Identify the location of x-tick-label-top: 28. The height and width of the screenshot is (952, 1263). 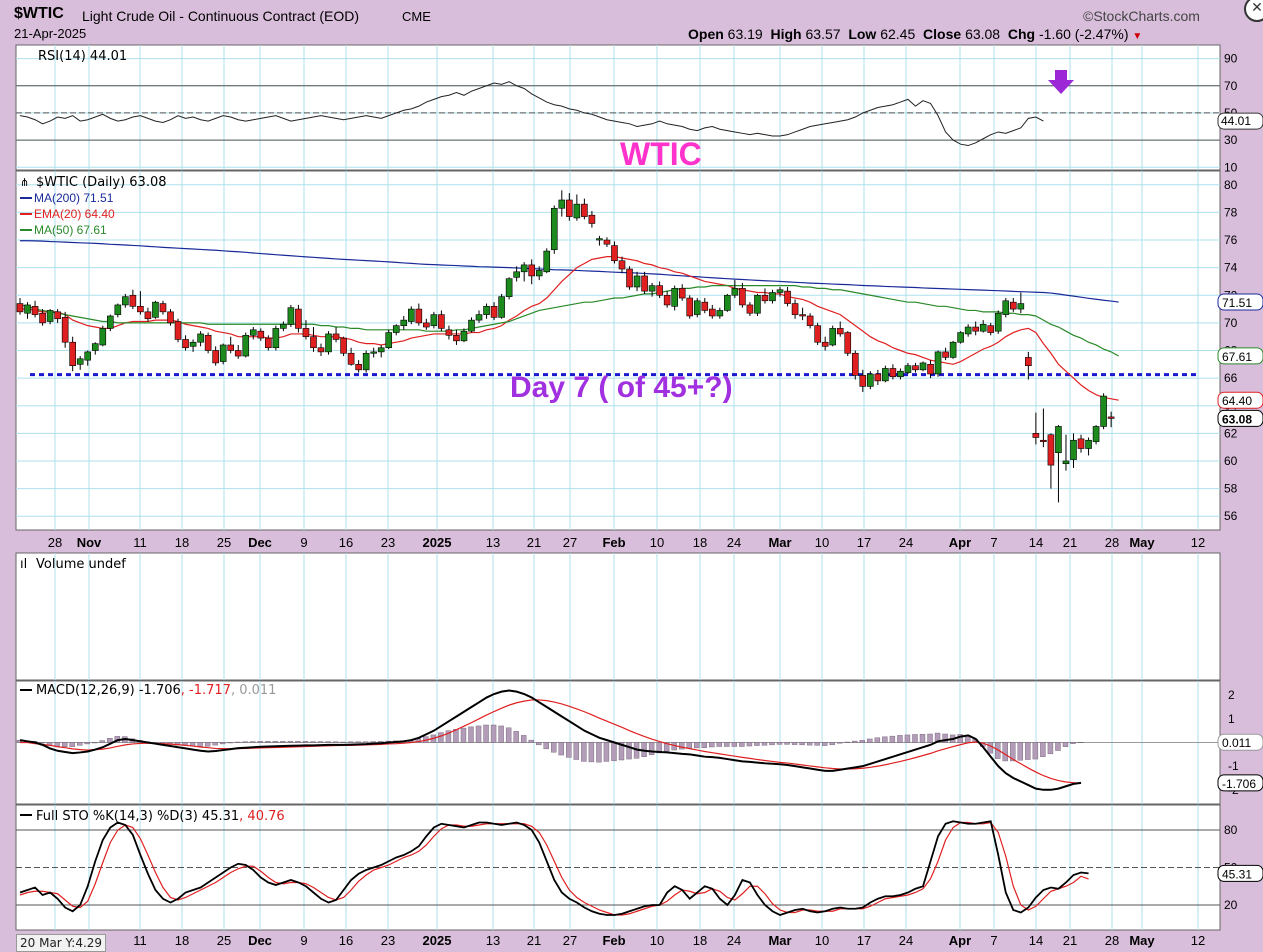
(55, 542).